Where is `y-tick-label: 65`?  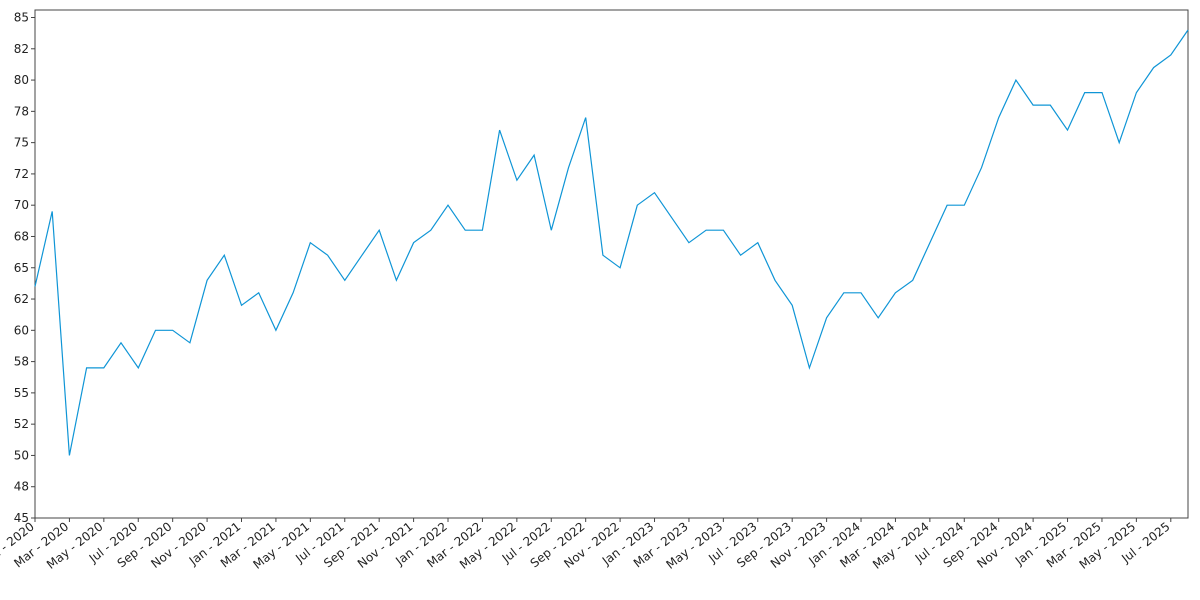 y-tick-label: 65 is located at coordinates (21, 268).